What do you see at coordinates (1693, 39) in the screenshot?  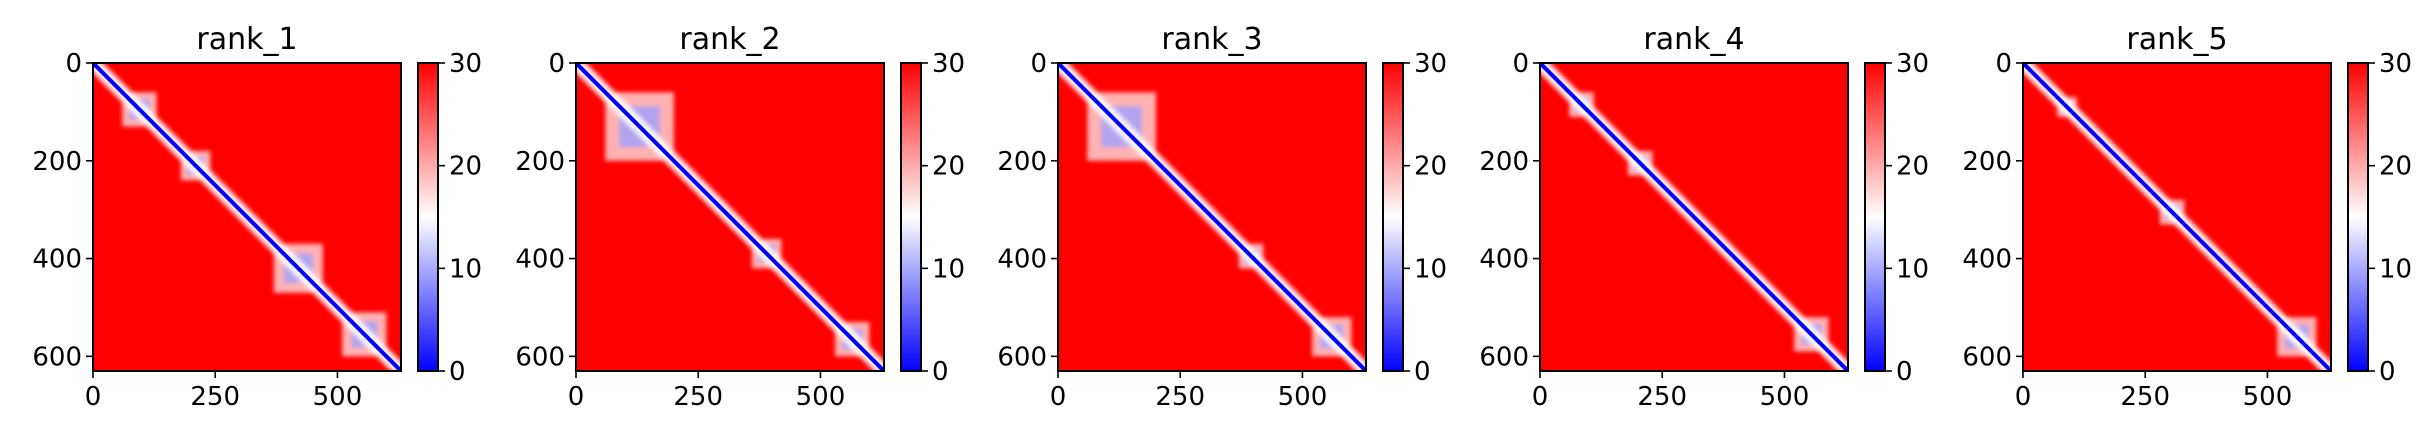 I see `panel-title: rank_4` at bounding box center [1693, 39].